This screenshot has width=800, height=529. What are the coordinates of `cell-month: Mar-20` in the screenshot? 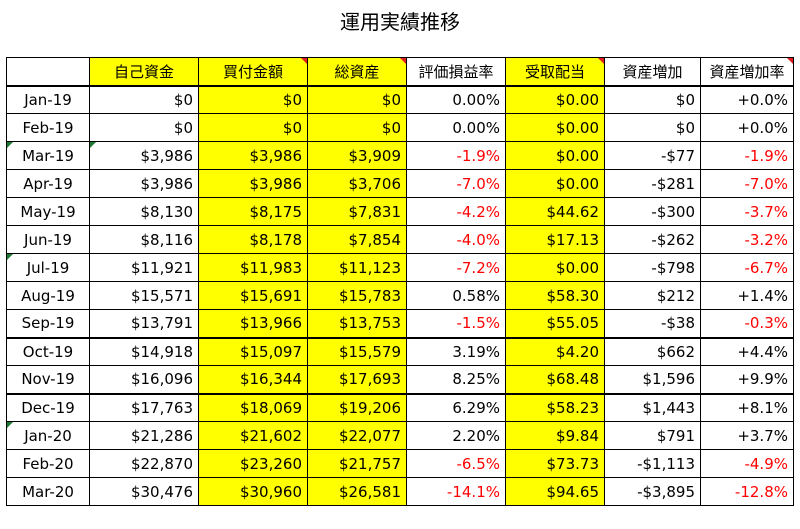 It's located at (48, 491).